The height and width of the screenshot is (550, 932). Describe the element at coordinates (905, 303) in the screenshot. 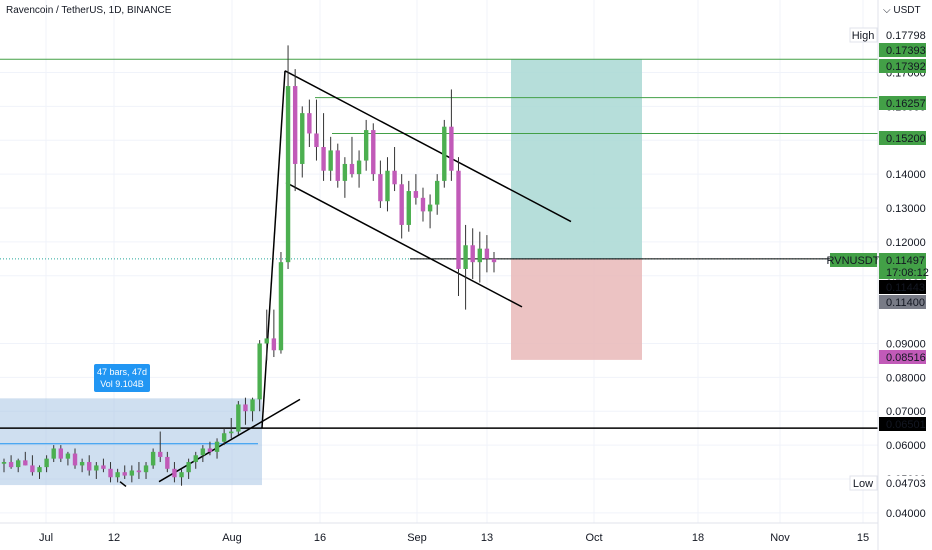

I see `level6-label: 0.11400` at that location.